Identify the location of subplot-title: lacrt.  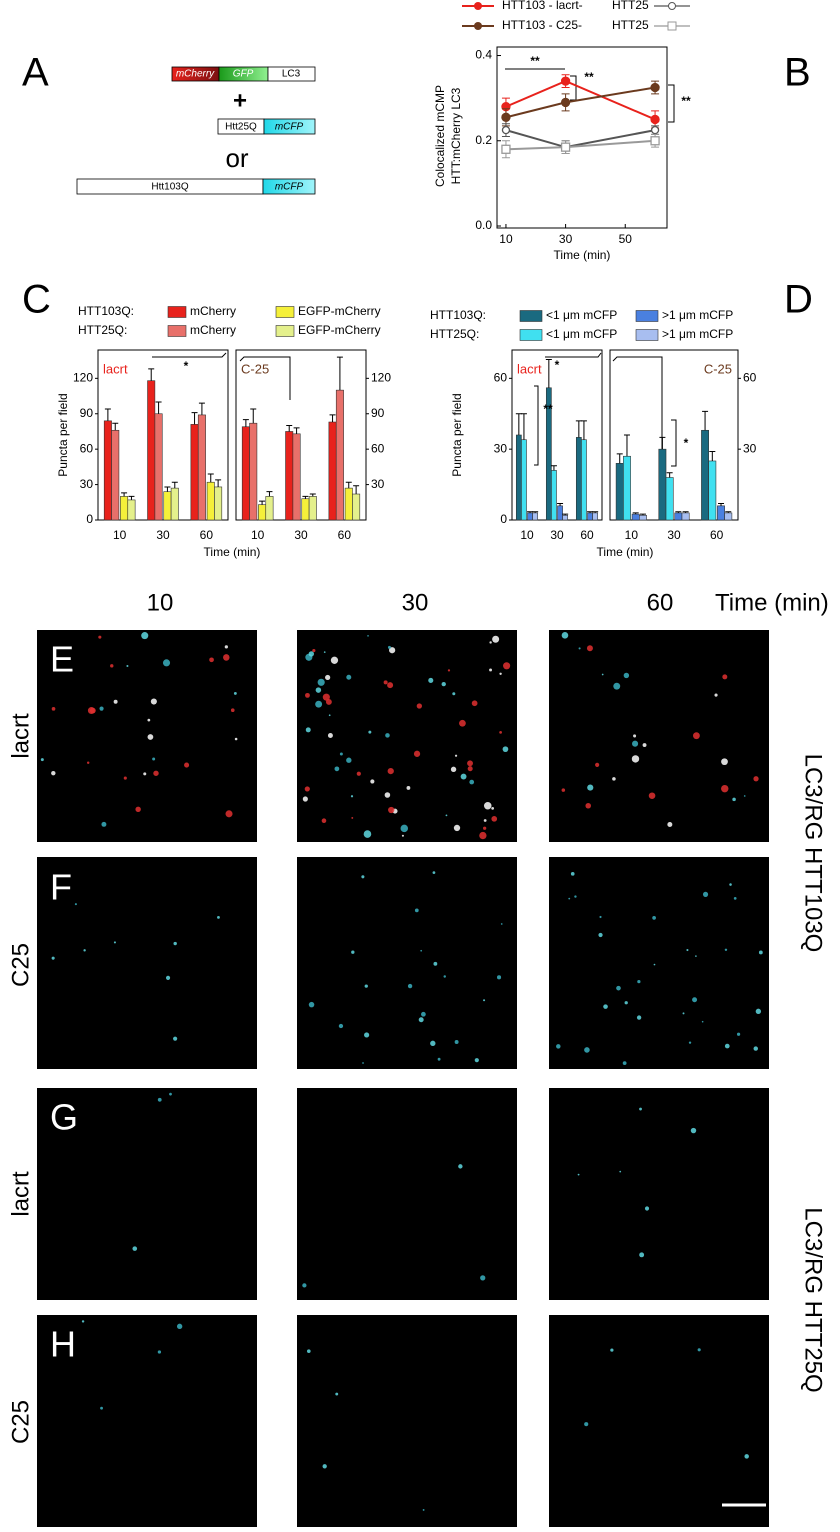
(529, 368).